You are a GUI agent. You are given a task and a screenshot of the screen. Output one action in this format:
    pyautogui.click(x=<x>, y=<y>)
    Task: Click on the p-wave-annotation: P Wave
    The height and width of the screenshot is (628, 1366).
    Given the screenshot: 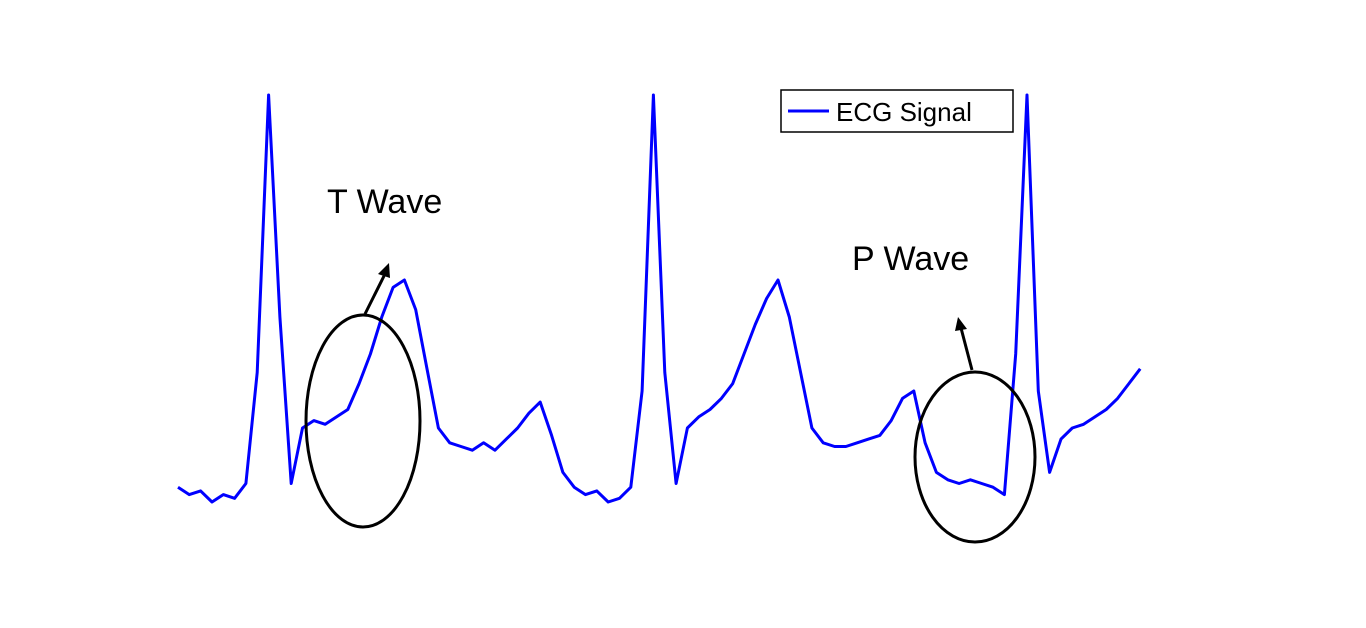 What is the action you would take?
    pyautogui.click(x=944, y=392)
    